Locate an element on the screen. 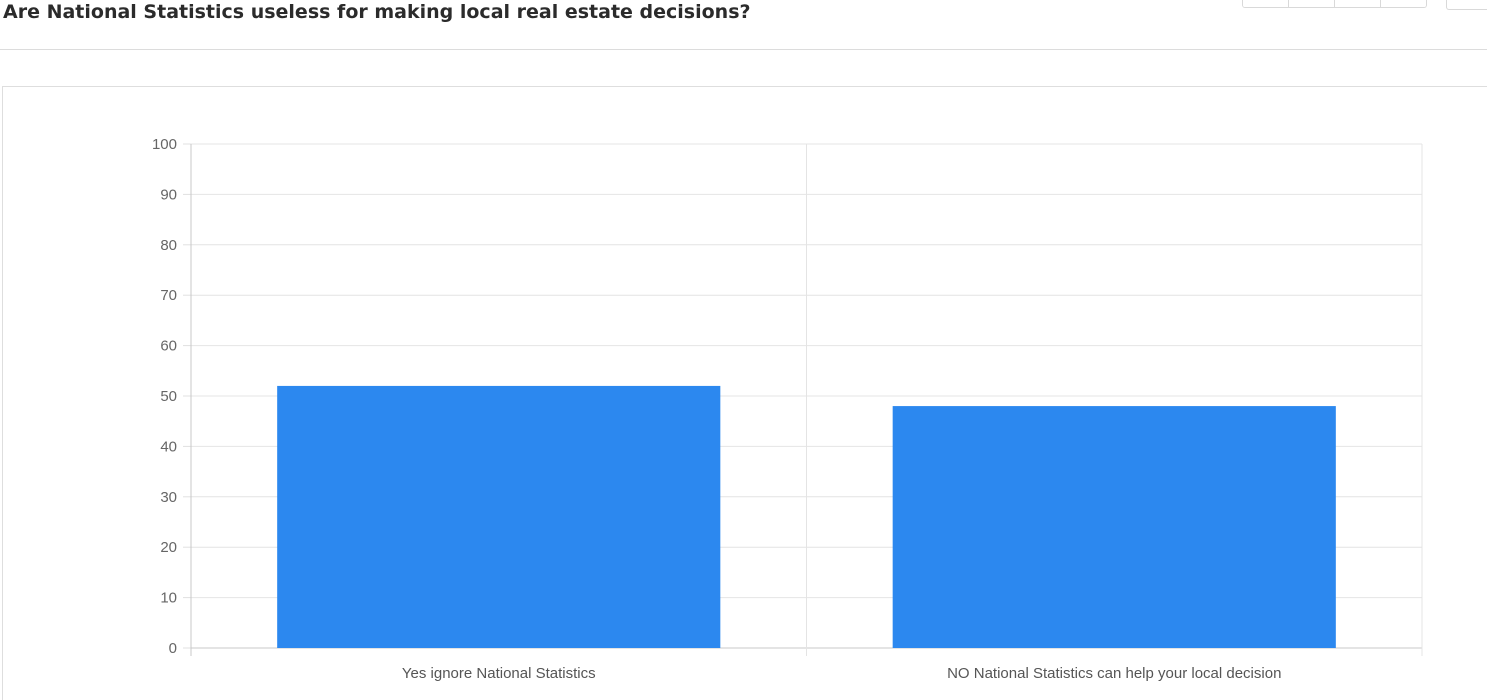  y-tick-label: 30 is located at coordinates (168, 497).